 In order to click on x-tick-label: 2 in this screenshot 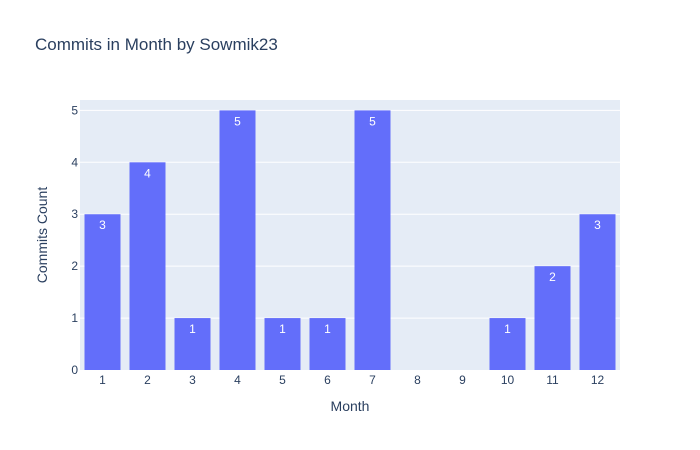, I will do `click(147, 380)`.